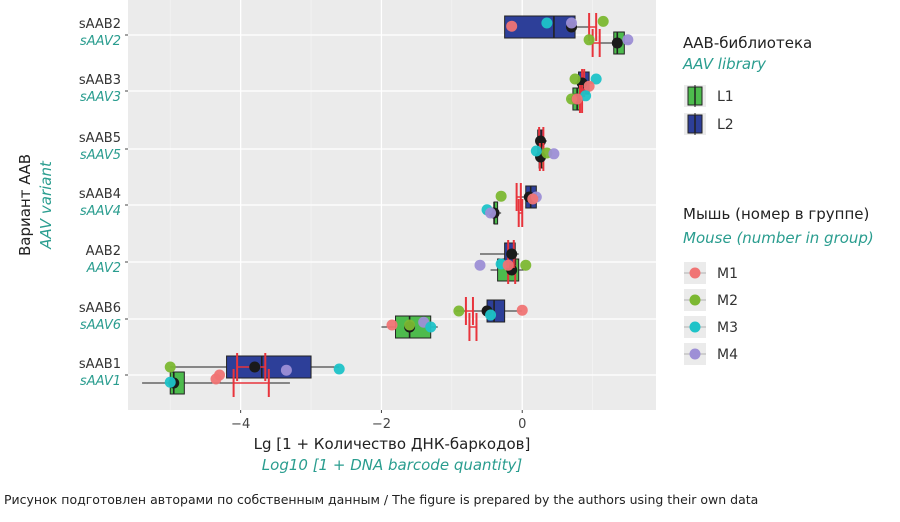  What do you see at coordinates (392, 444) in the screenshot?
I see `x-axis-title: Lg [1 + Количество ДНК-баркодов]` at bounding box center [392, 444].